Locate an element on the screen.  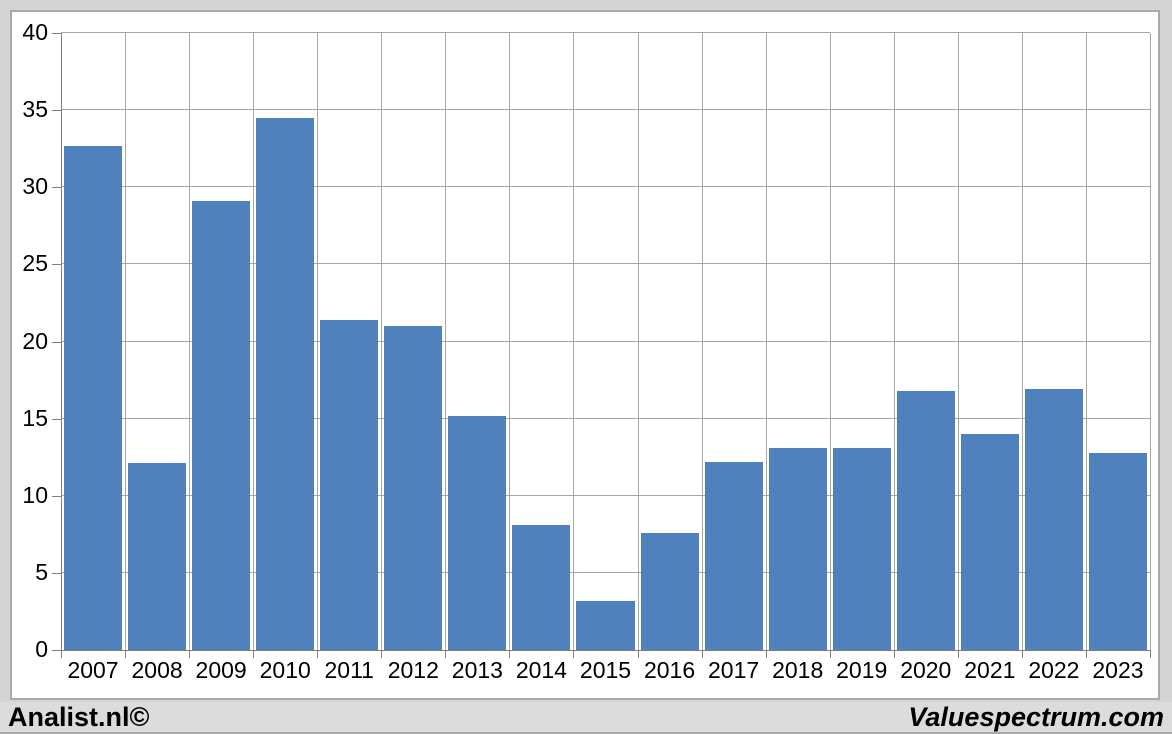
y-axis-label-20: 20 is located at coordinates (35, 340).